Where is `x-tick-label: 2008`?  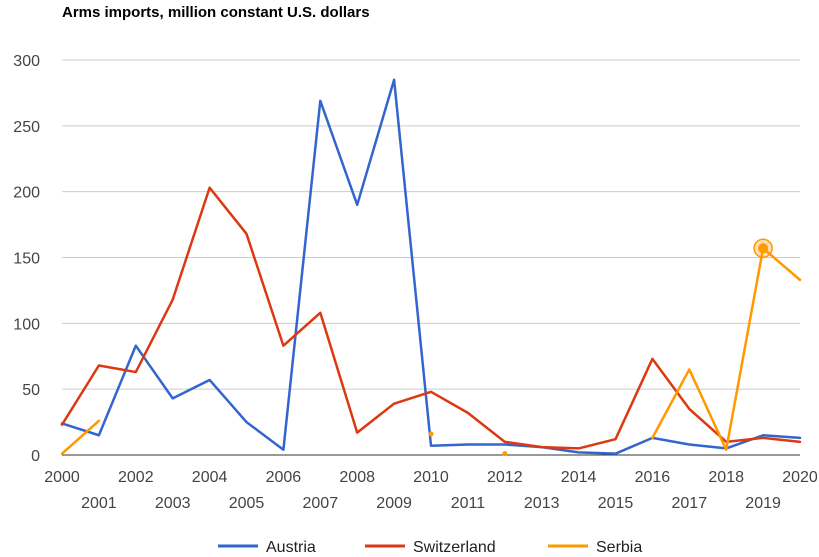 x-tick-label: 2008 is located at coordinates (357, 477).